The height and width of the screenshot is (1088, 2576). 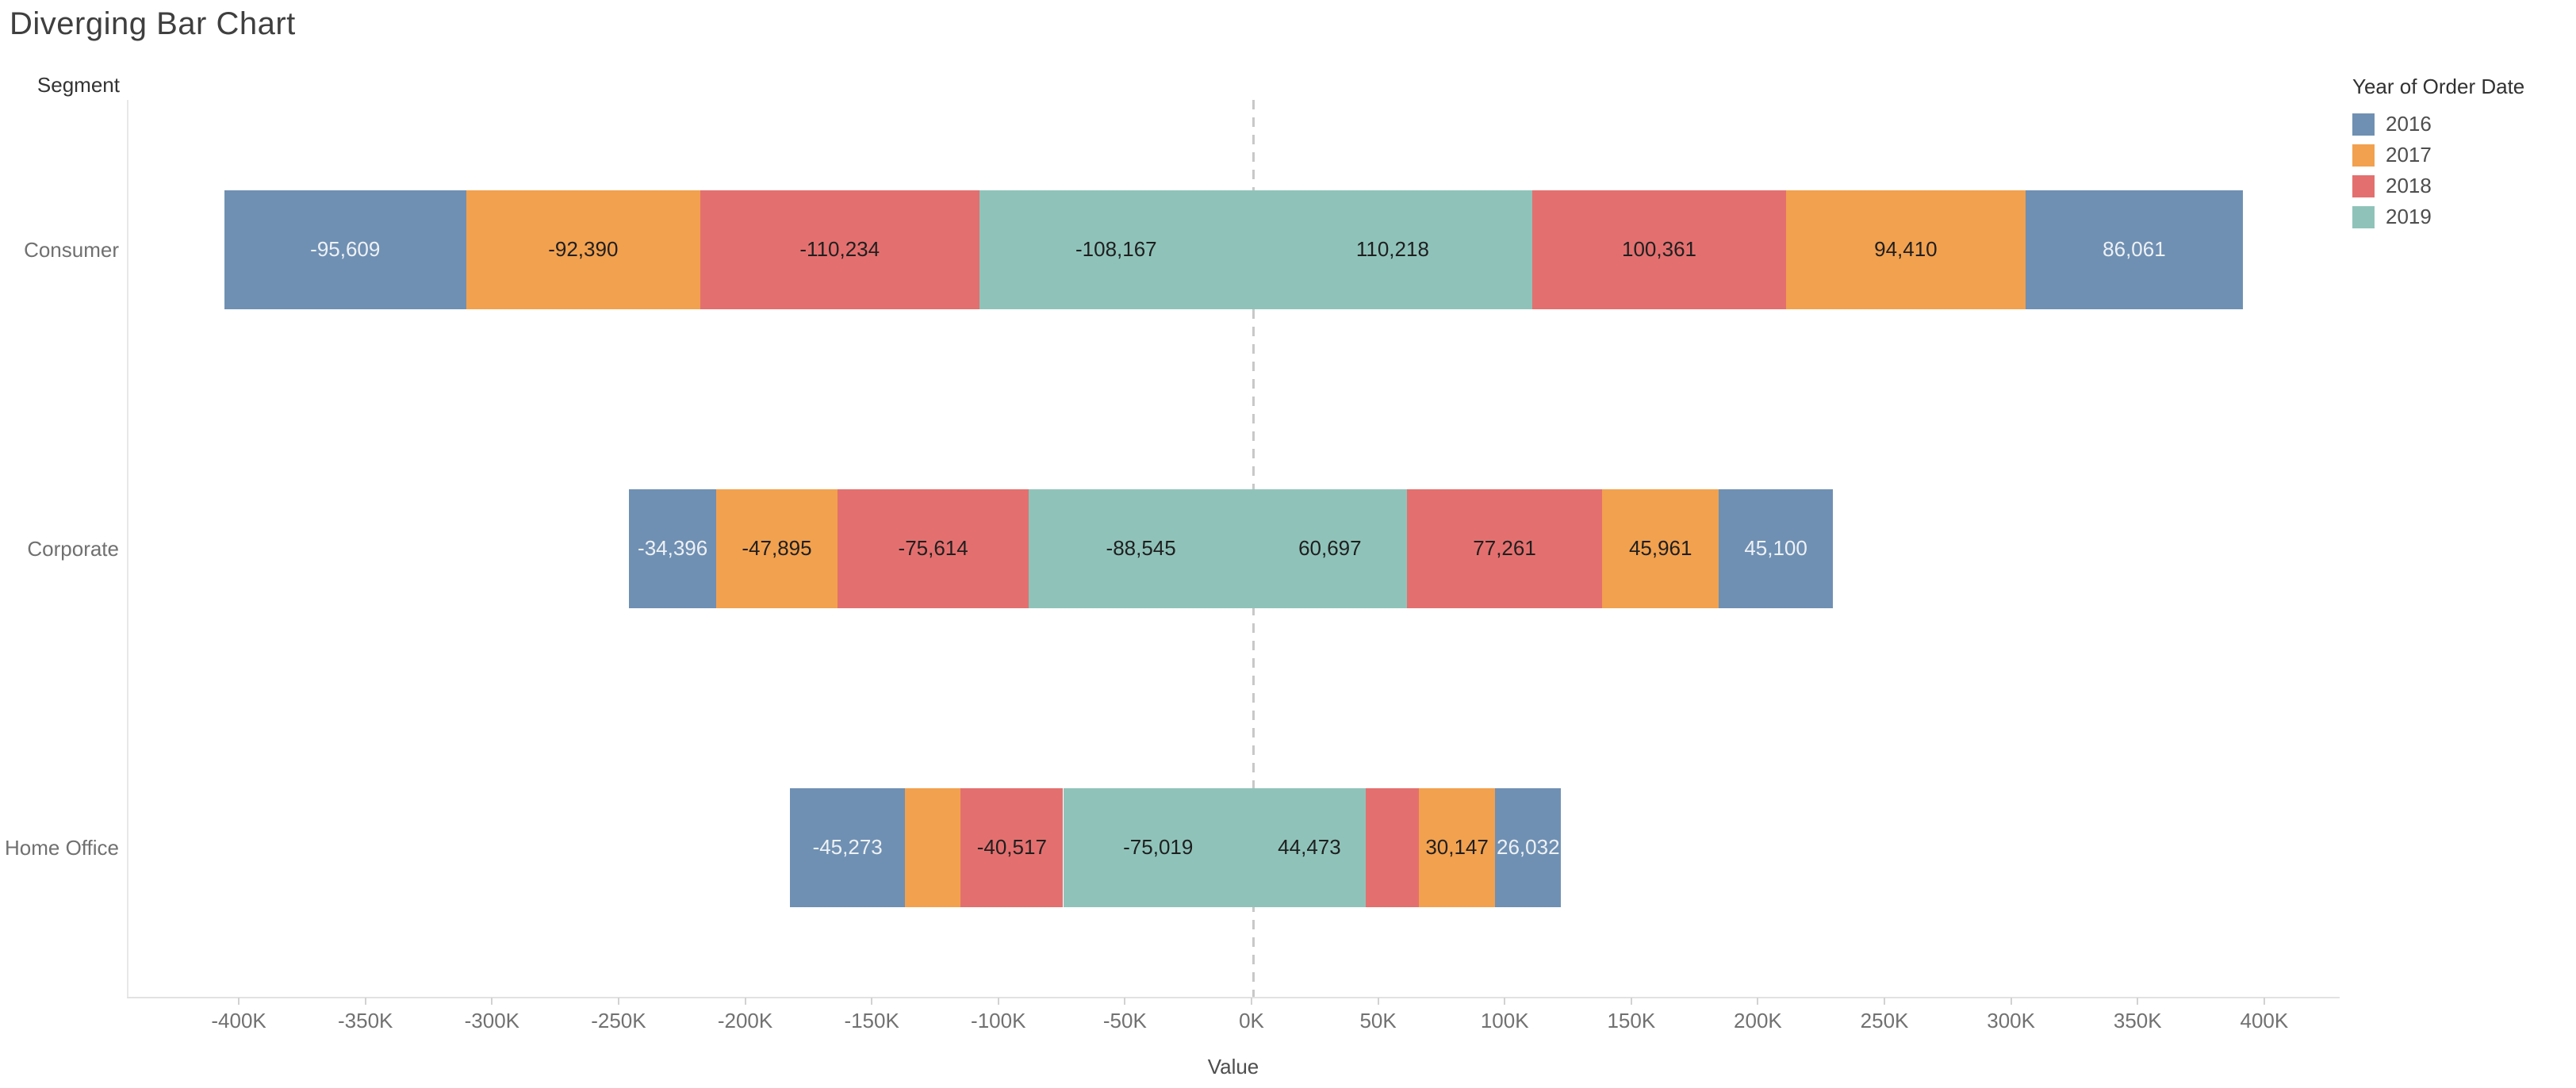 I want to click on row-label-consumer: Consumer, so click(x=72, y=249).